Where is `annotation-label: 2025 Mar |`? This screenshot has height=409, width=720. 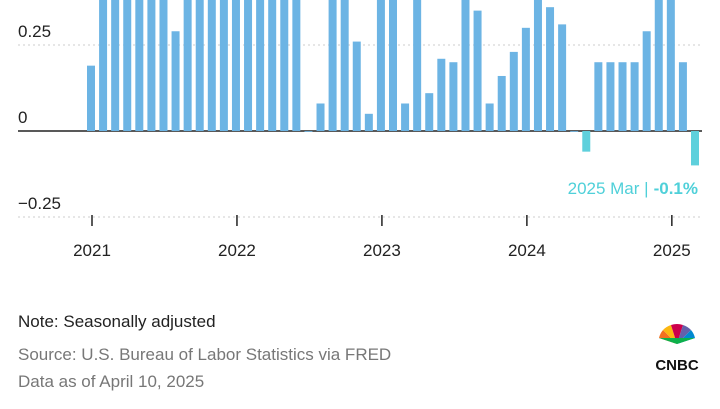 annotation-label: 2025 Mar | is located at coordinates (608, 188).